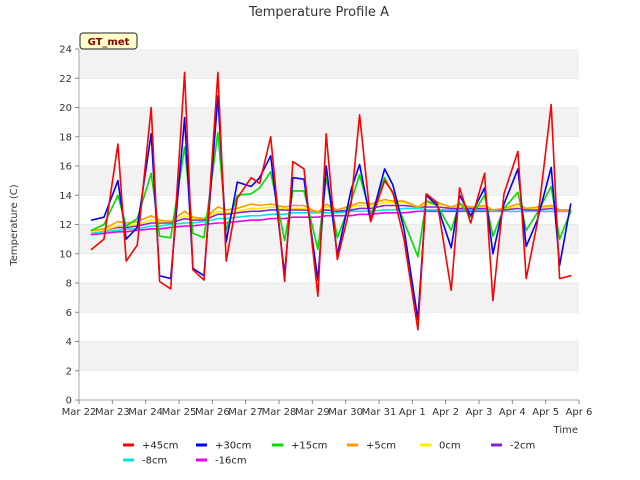 The image size is (640, 480). What do you see at coordinates (565, 430) in the screenshot?
I see `x-axis-title: Time` at bounding box center [565, 430].